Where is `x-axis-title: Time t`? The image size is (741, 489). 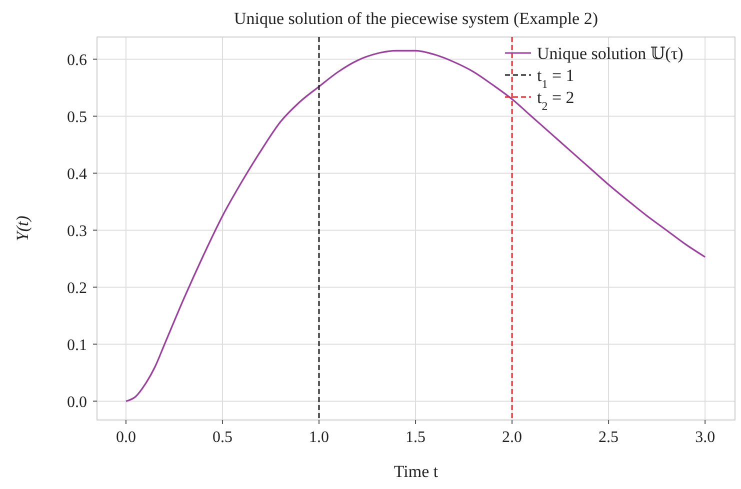 x-axis-title: Time t is located at coordinates (416, 471).